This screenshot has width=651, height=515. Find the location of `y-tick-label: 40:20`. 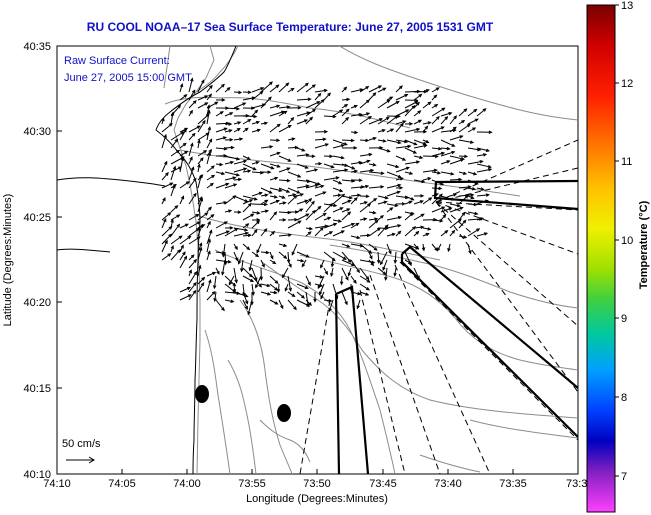

y-tick-label: 40:20 is located at coordinates (37, 303).